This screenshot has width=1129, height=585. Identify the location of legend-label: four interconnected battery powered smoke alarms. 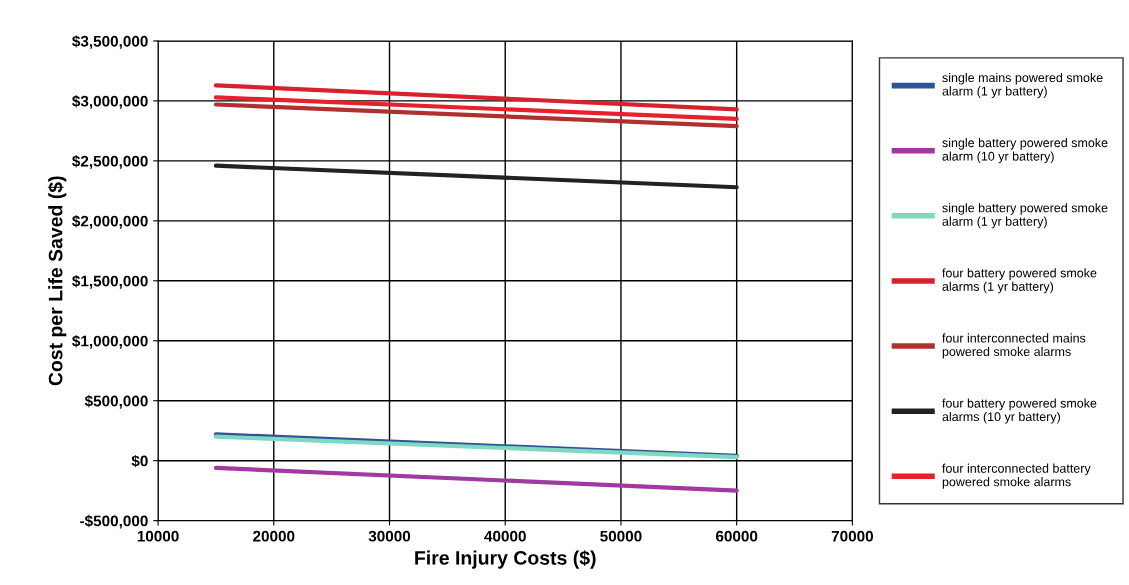
(1016, 476).